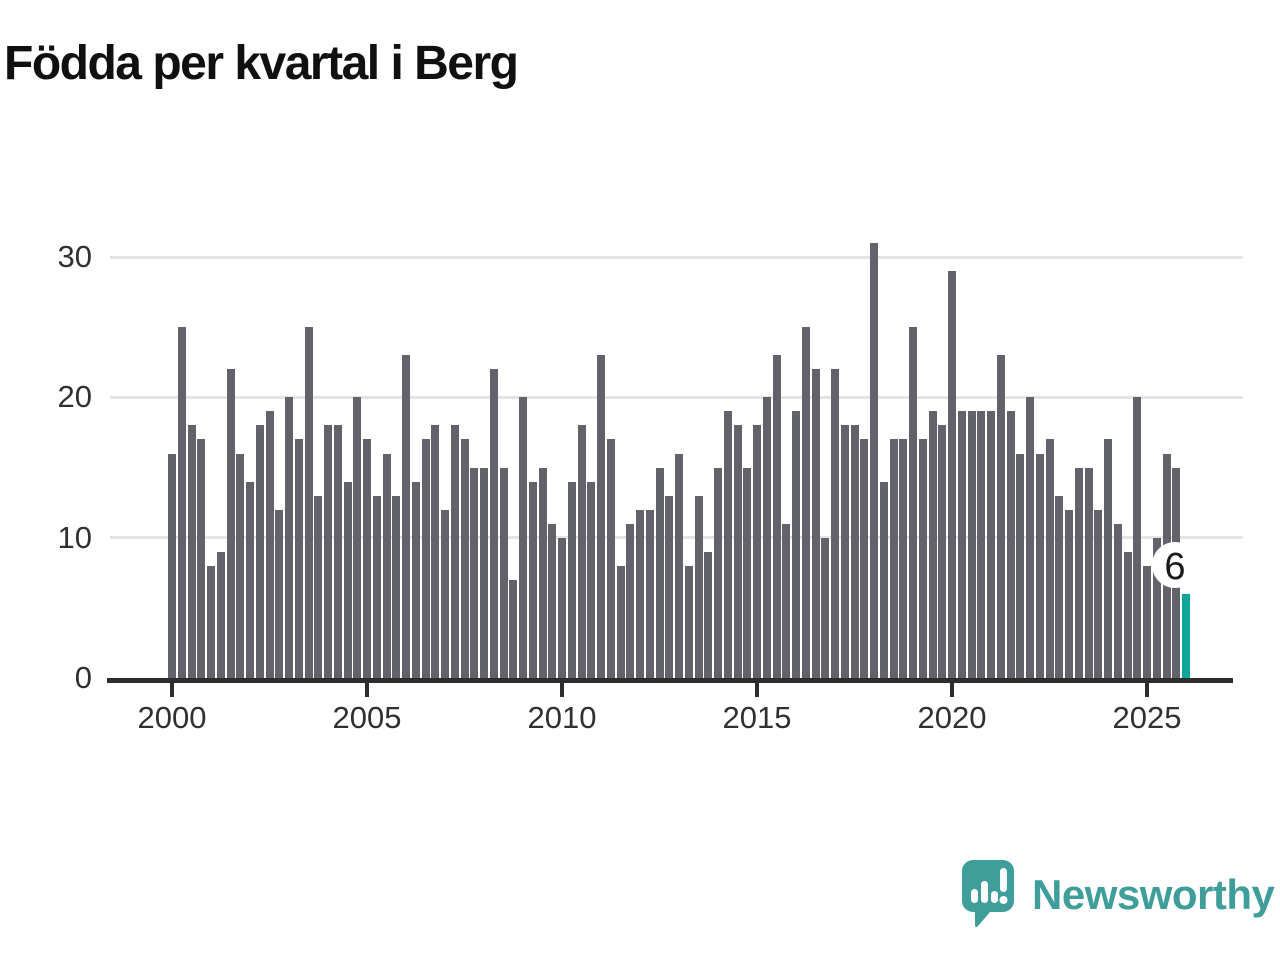 The width and height of the screenshot is (1280, 960). Describe the element at coordinates (562, 690) in the screenshot. I see `x-tick-2010` at that location.